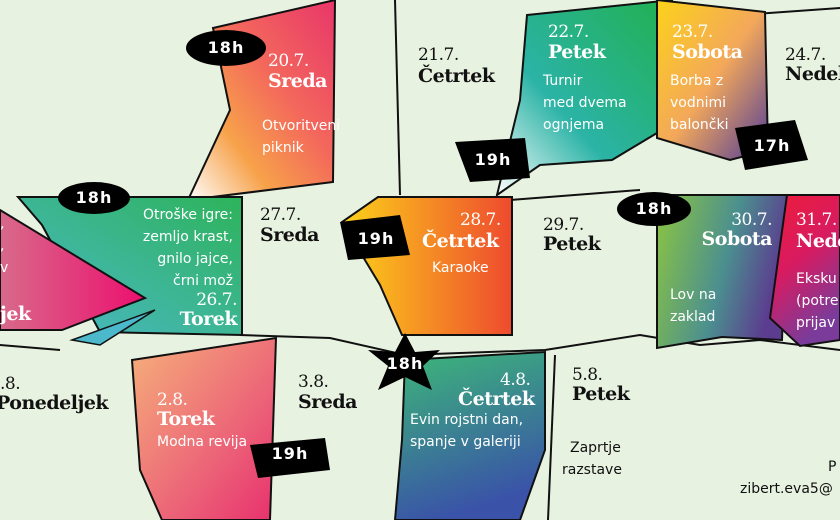 Image resolution: width=840 pixels, height=520 pixels. I want to click on date-21-7: 21.7., so click(438, 55).